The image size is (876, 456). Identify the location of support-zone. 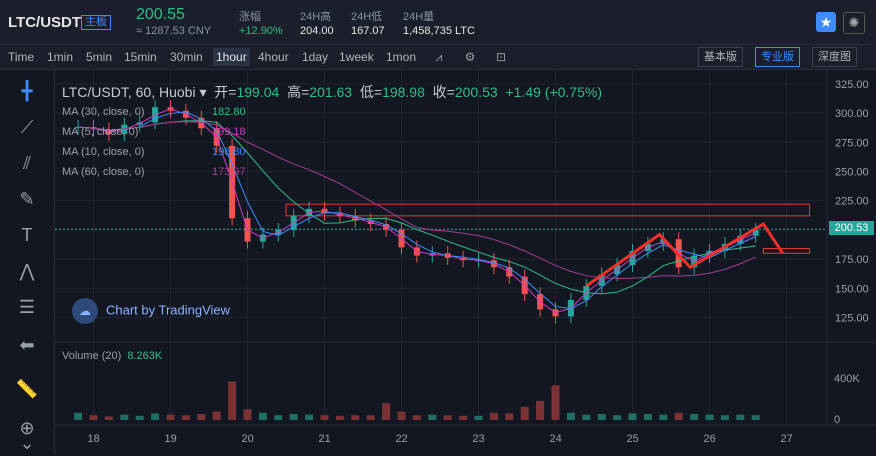
(786, 251).